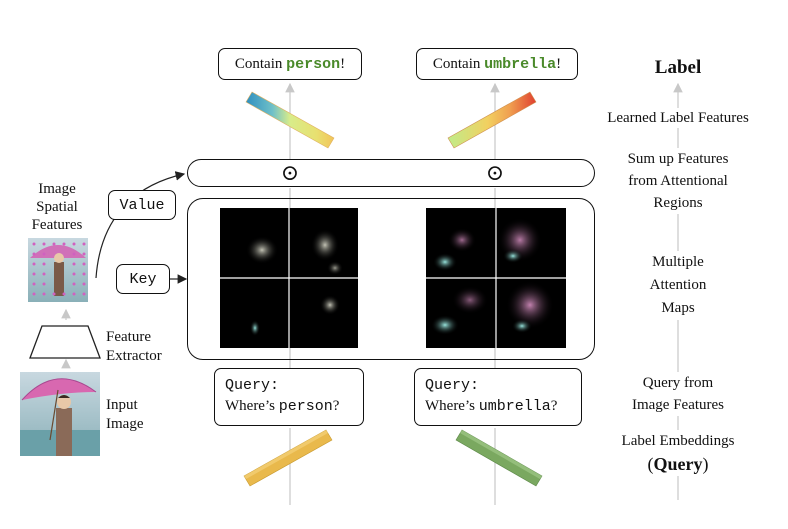  What do you see at coordinates (678, 203) in the screenshot?
I see `label-line: Regions` at bounding box center [678, 203].